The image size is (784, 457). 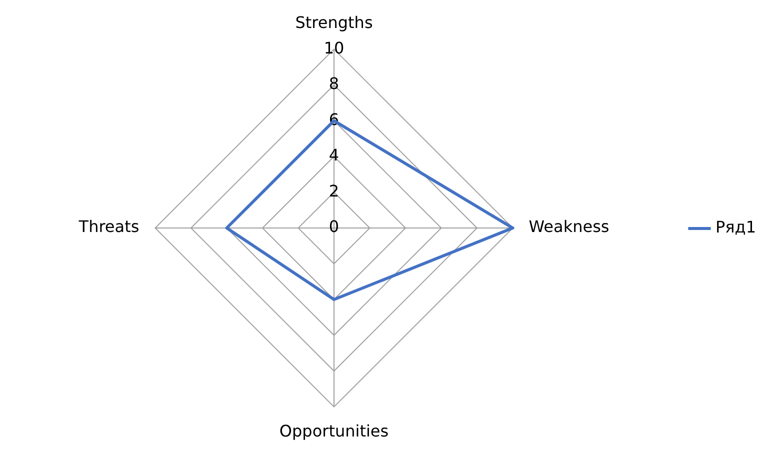 What do you see at coordinates (334, 48) in the screenshot?
I see `y-tick-label: 10` at bounding box center [334, 48].